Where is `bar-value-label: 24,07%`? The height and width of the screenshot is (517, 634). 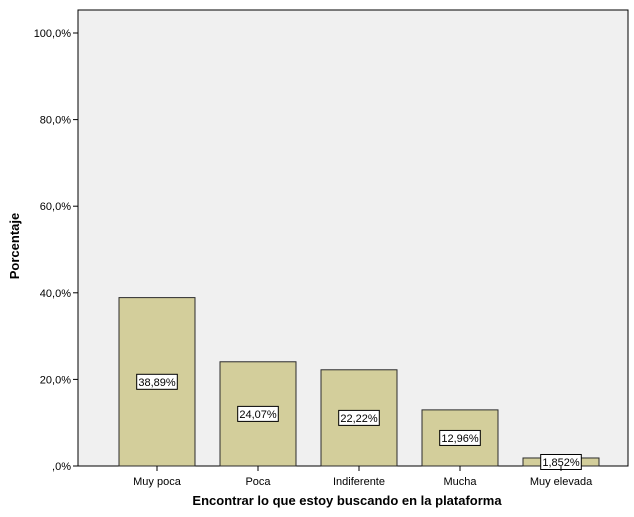 bar-value-label: 24,07% is located at coordinates (258, 415).